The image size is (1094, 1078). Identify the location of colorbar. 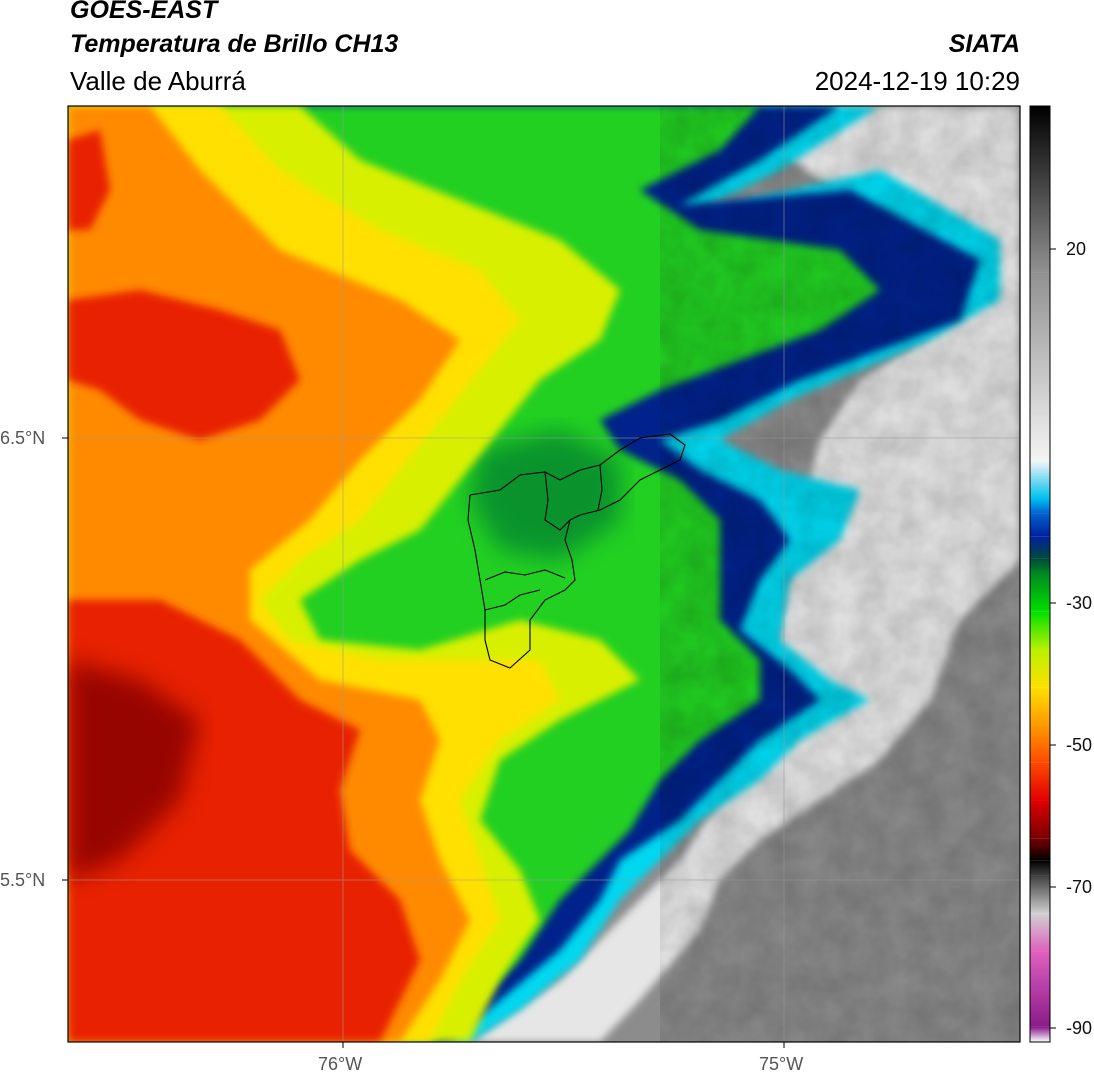
(1040, 574).